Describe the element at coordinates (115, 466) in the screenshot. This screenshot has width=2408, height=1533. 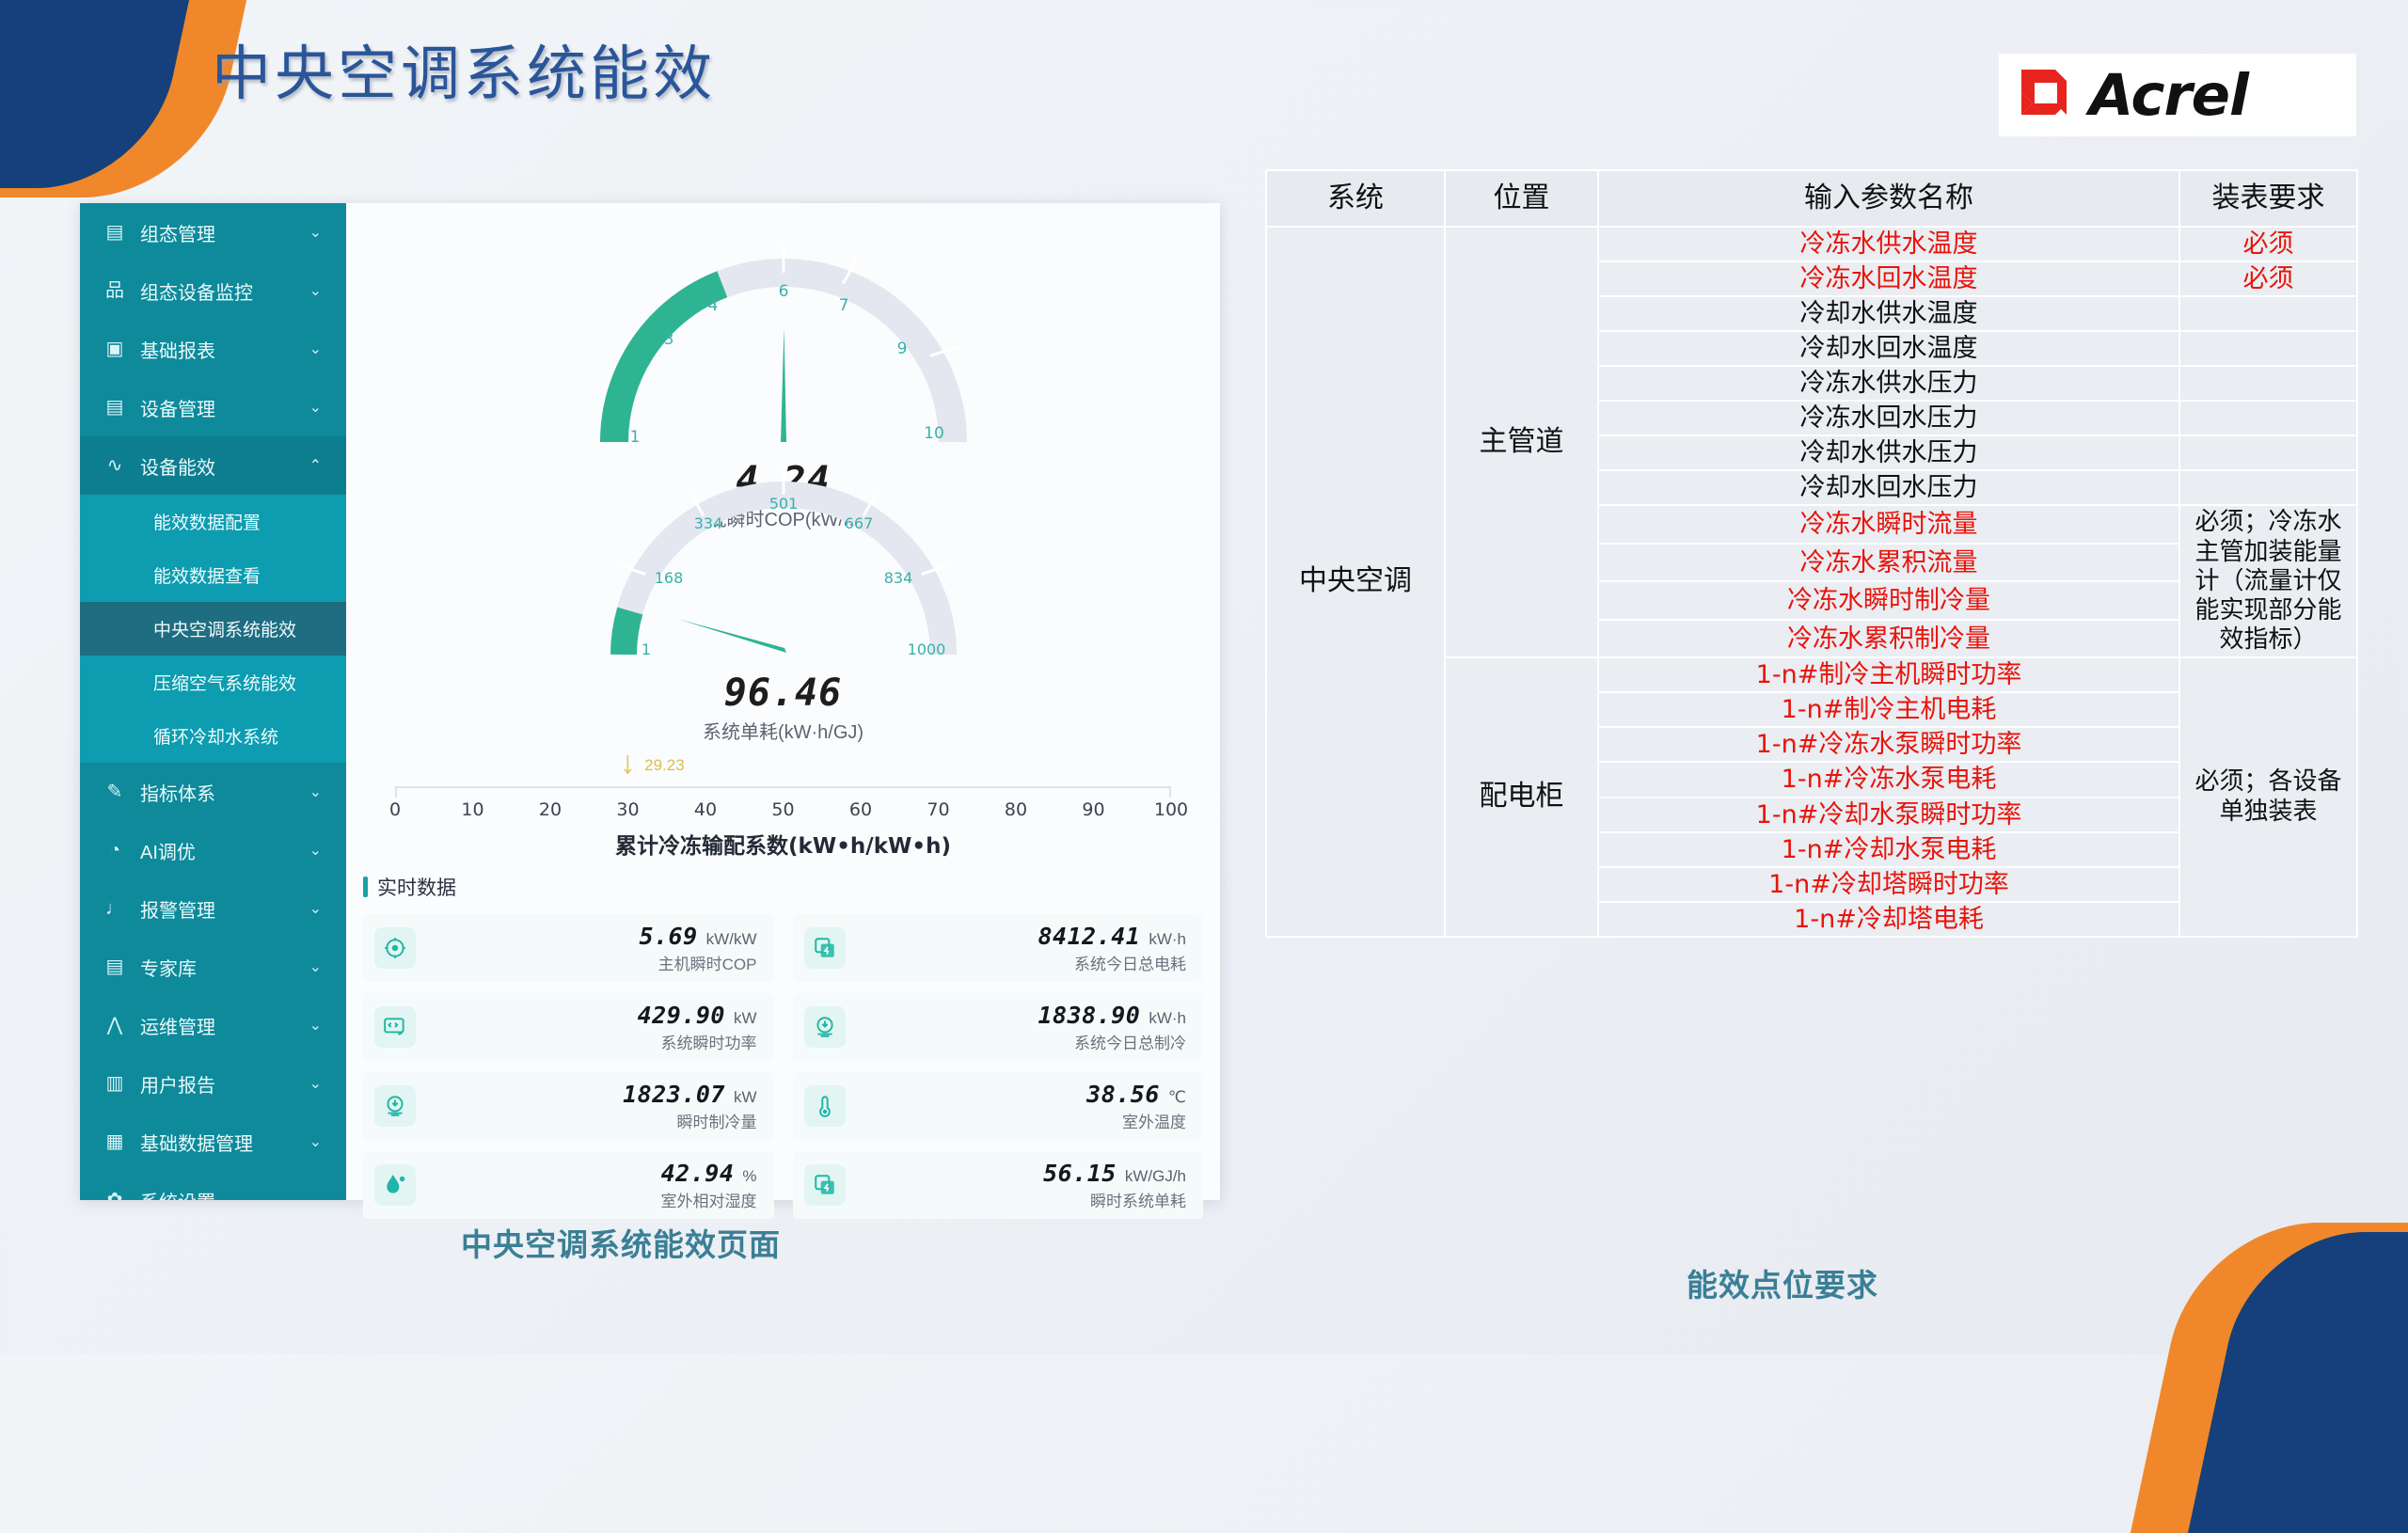
I see `chart-line-icon: ∿` at that location.